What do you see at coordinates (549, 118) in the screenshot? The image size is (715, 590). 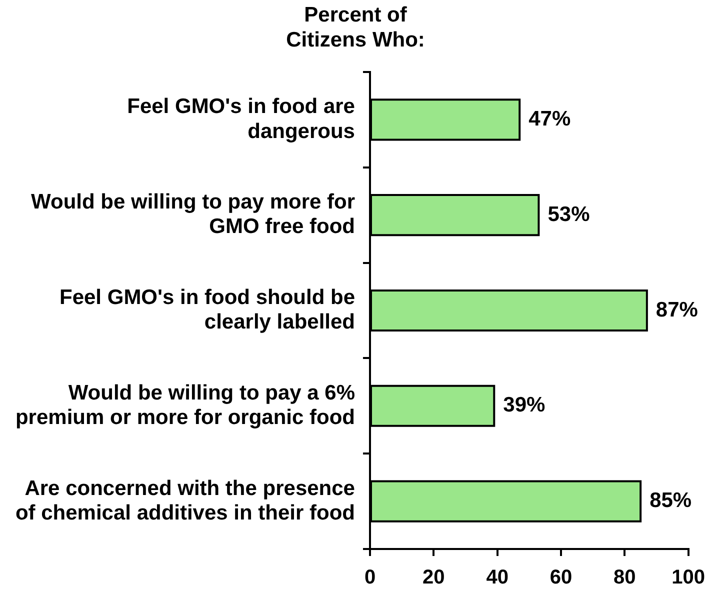 I see `data-label: 47%` at bounding box center [549, 118].